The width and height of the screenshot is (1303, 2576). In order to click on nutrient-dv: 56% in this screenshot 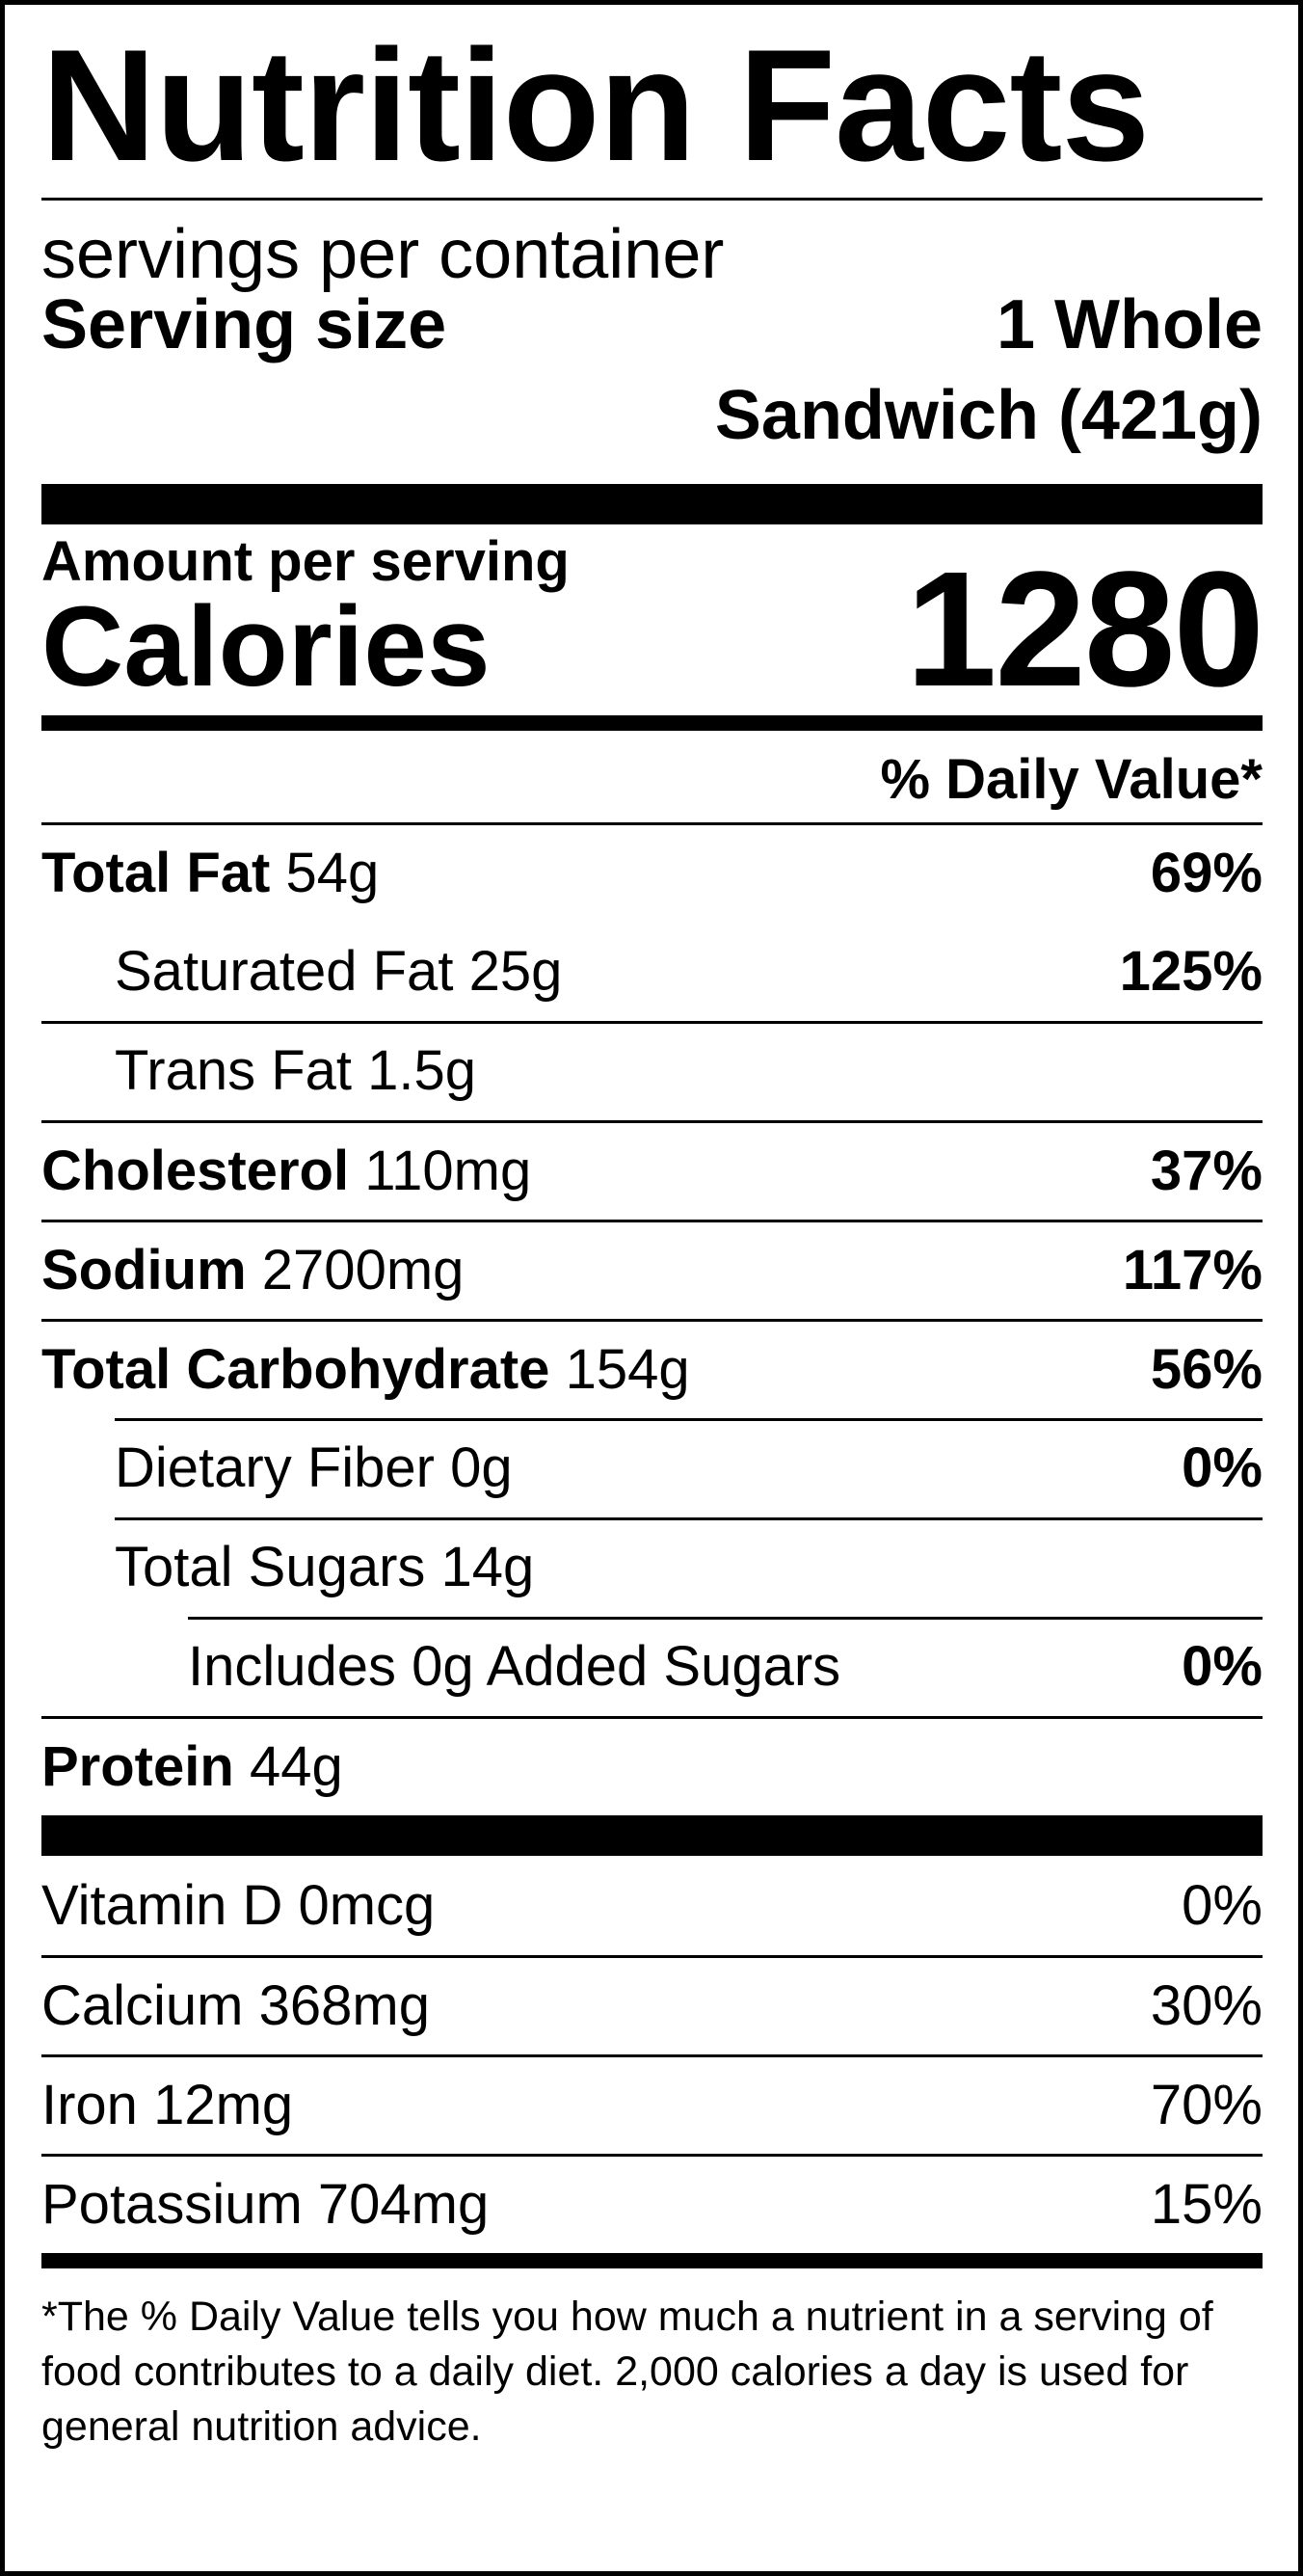, I will do `click(1206, 1370)`.